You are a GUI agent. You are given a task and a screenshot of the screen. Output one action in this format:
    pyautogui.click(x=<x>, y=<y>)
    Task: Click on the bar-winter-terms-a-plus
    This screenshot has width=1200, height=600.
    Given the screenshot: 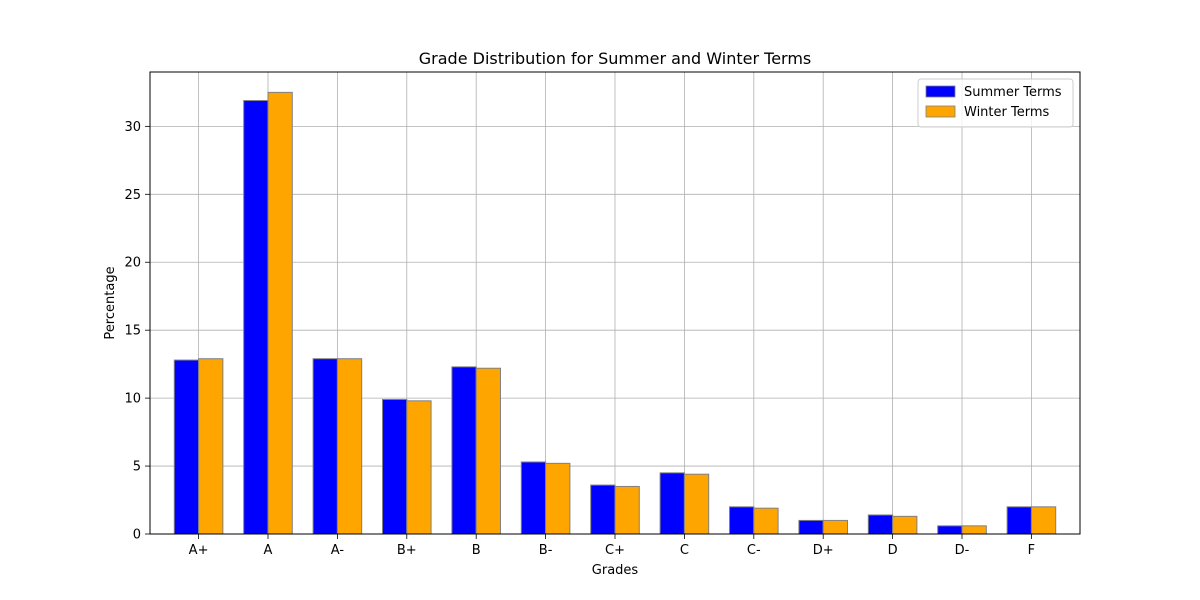 What is the action you would take?
    pyautogui.click(x=211, y=446)
    